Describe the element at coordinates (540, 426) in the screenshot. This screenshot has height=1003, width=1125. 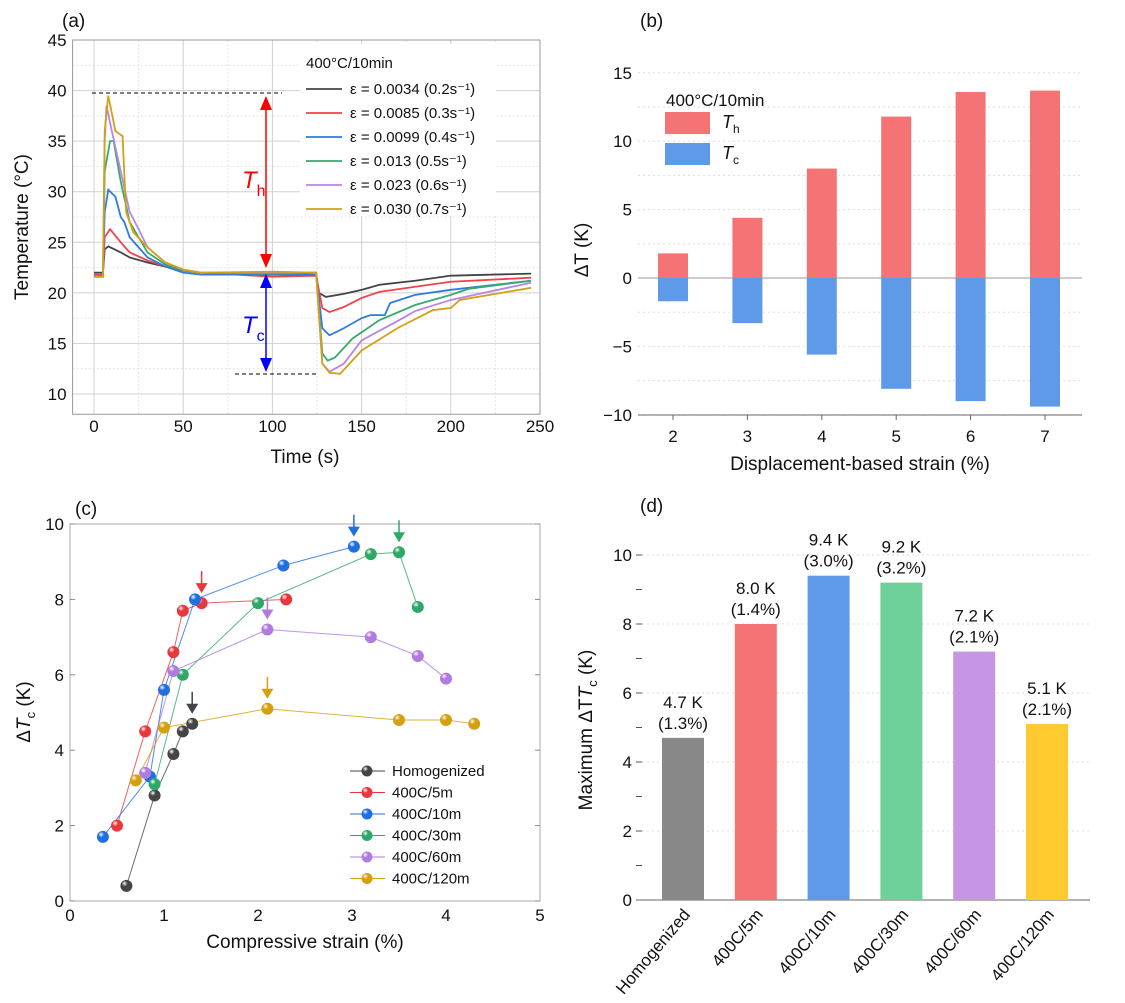
I see `x-tick-label: 250` at that location.